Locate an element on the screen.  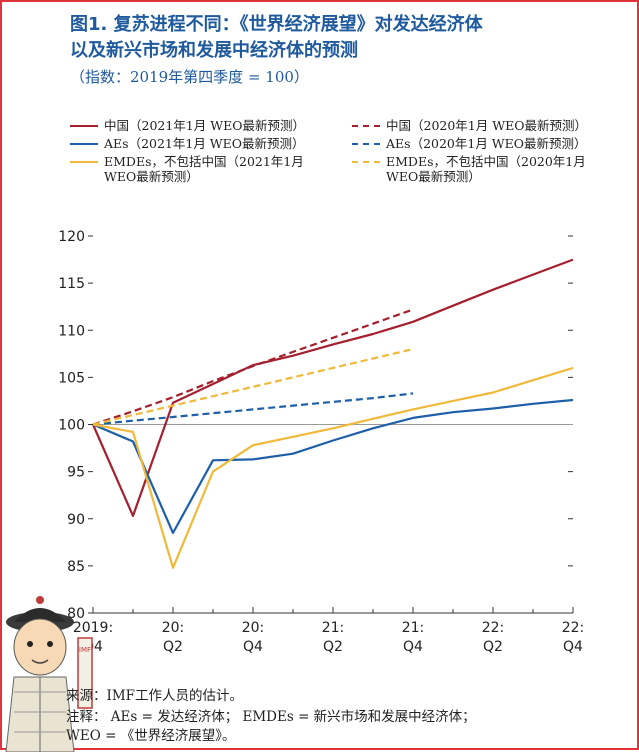
y-tick-label: 100 is located at coordinates (71, 426).